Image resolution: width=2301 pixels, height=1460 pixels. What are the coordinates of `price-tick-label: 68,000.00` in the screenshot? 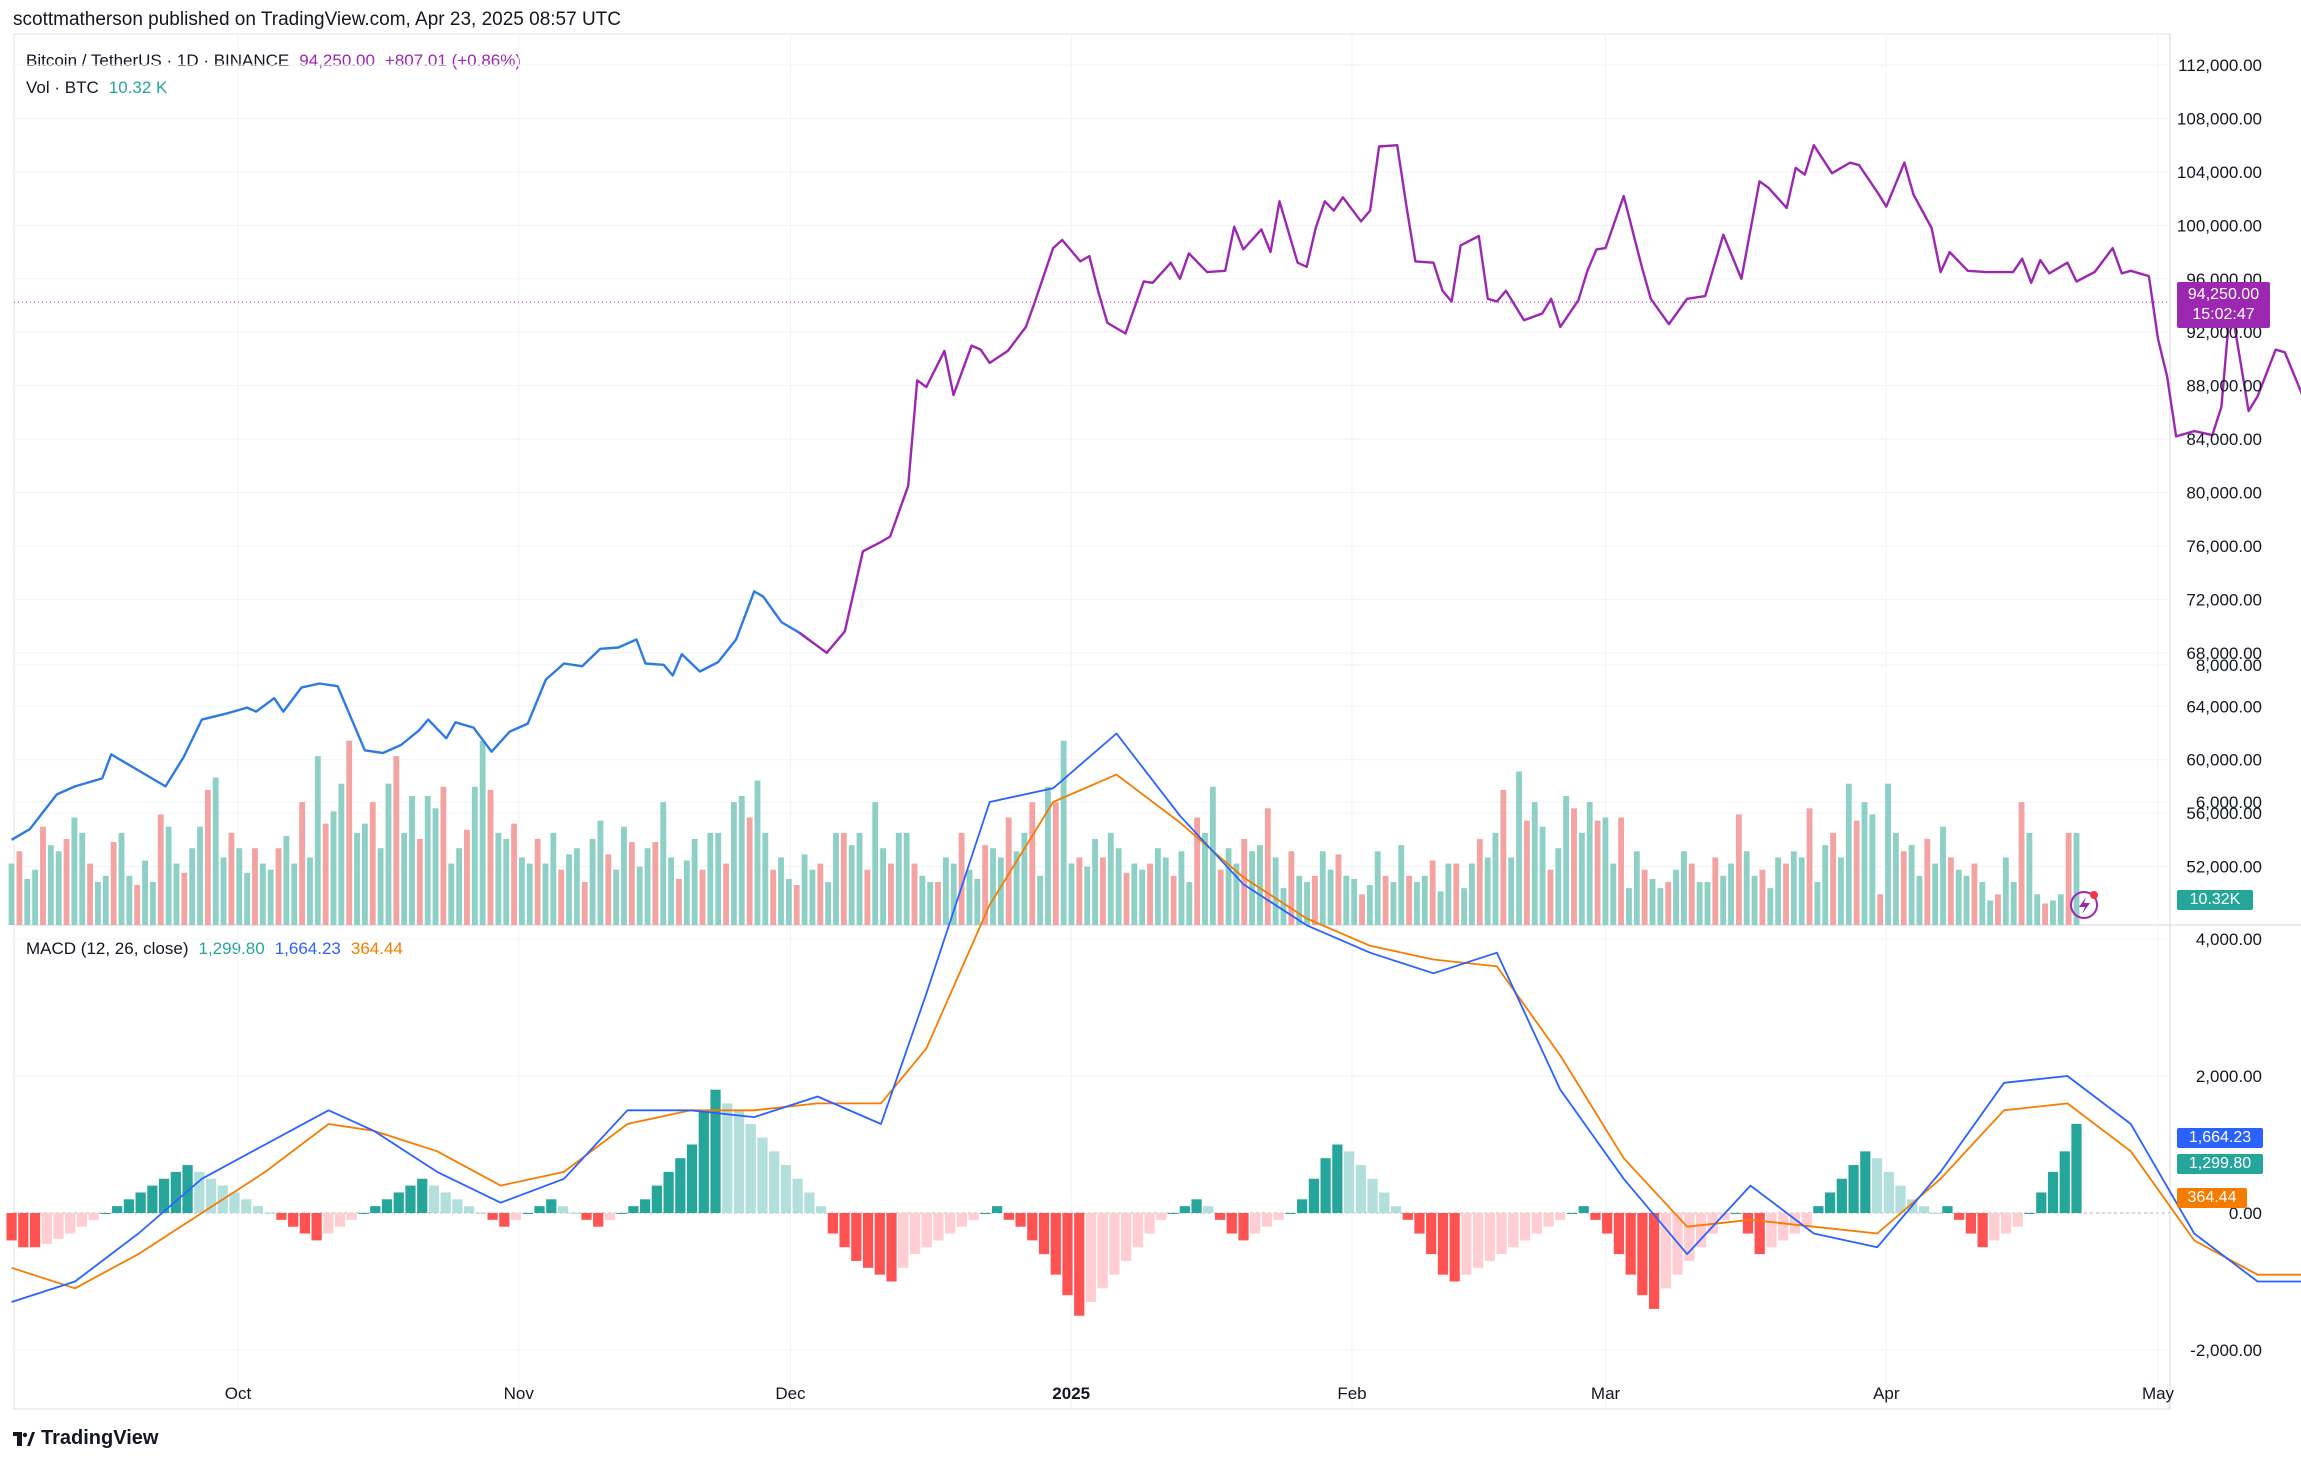 It's located at (2224, 653).